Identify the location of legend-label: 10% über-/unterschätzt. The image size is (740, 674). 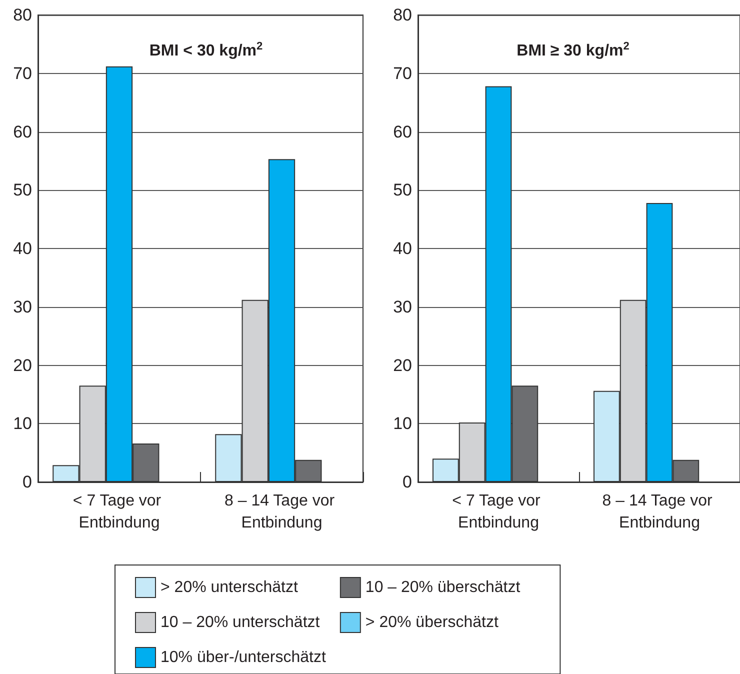
(243, 657).